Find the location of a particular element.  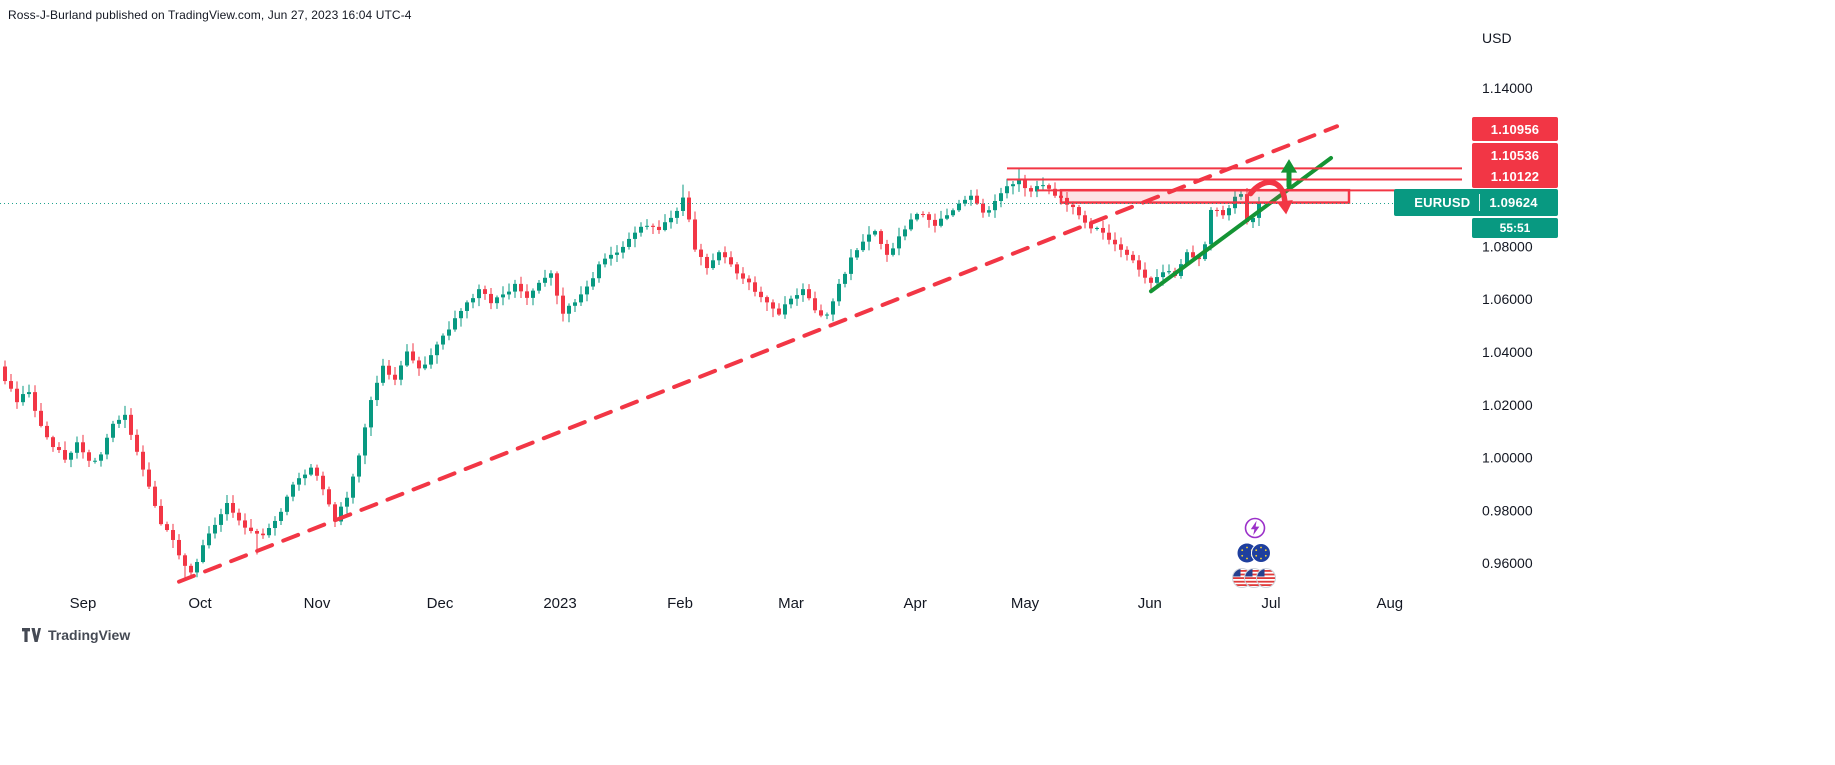

price-tick-label: 1.06000 is located at coordinates (1507, 299).